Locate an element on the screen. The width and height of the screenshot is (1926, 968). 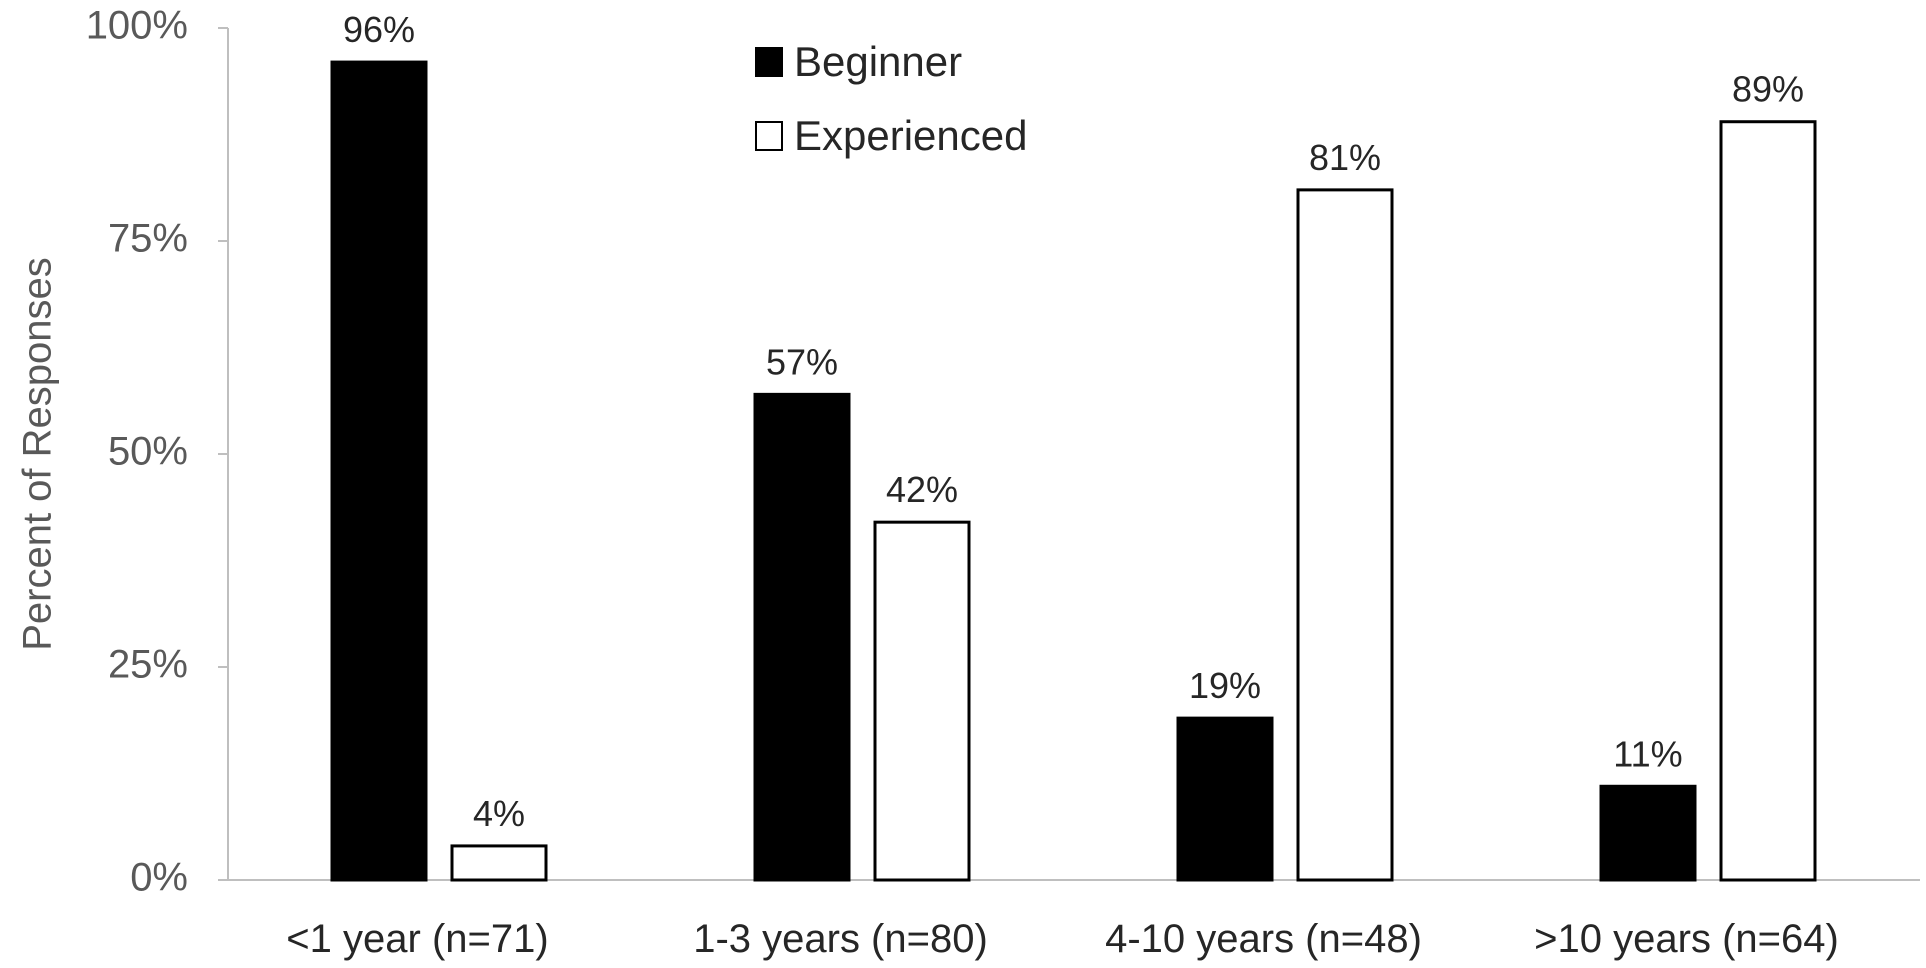
data-label-experienced-2: 81% is located at coordinates (1345, 157).